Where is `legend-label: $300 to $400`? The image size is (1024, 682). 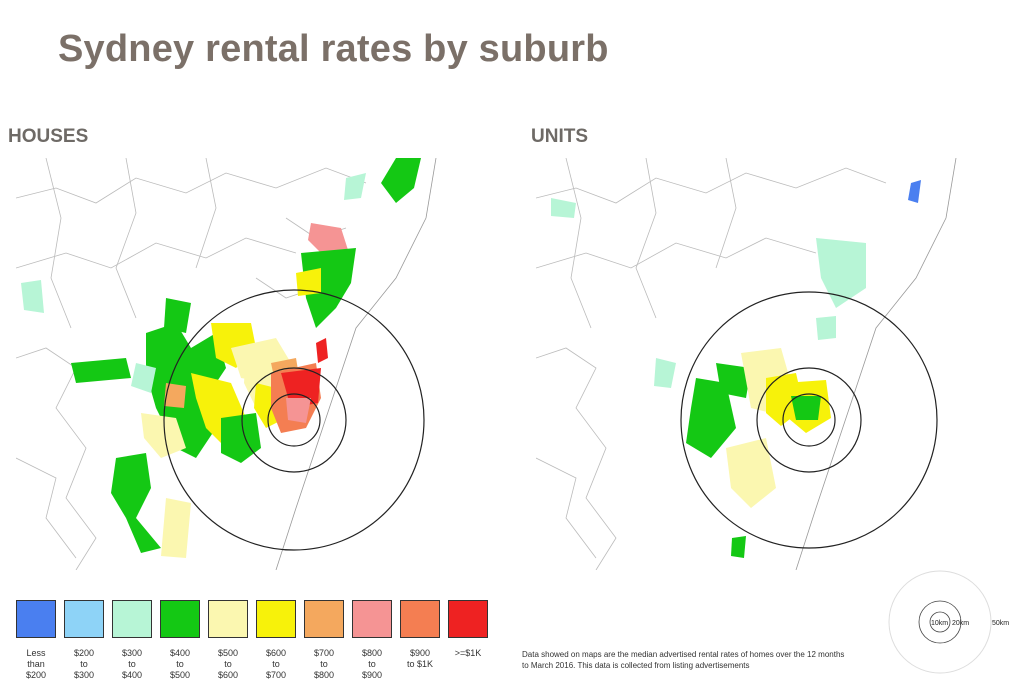
legend-label: $300 to $400 is located at coordinates (132, 664).